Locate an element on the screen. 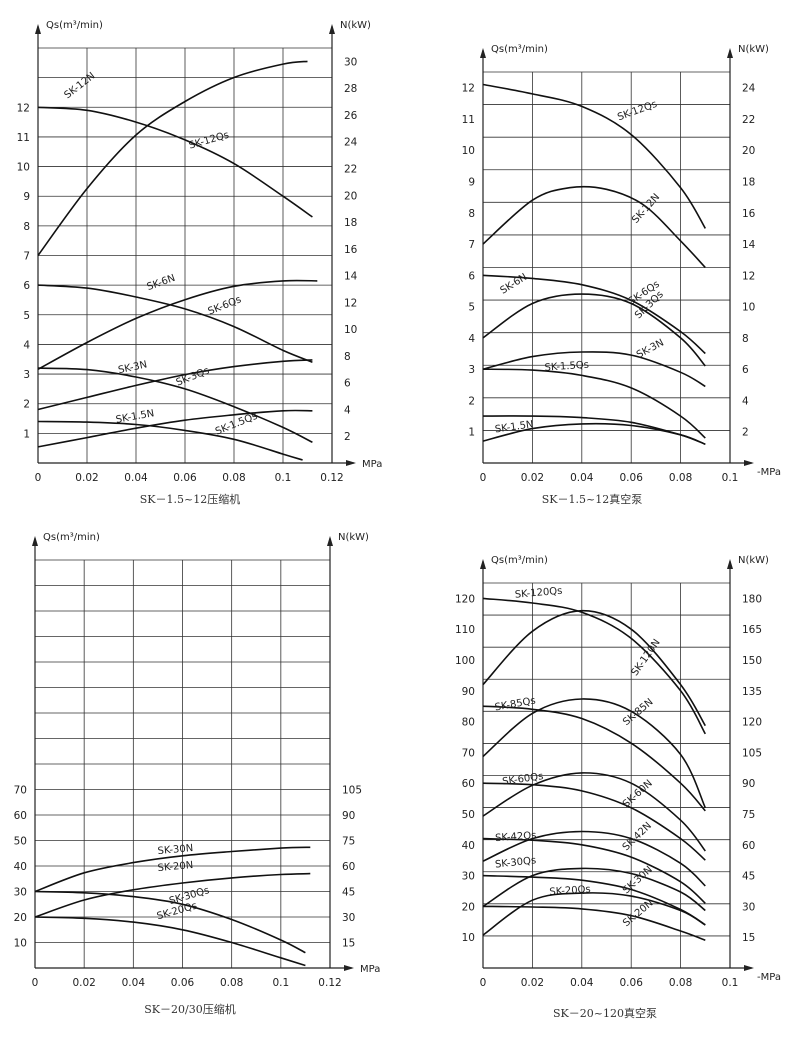 Image resolution: width=800 pixels, height=1040 pixels. y-tick-label-left: 100 is located at coordinates (465, 661).